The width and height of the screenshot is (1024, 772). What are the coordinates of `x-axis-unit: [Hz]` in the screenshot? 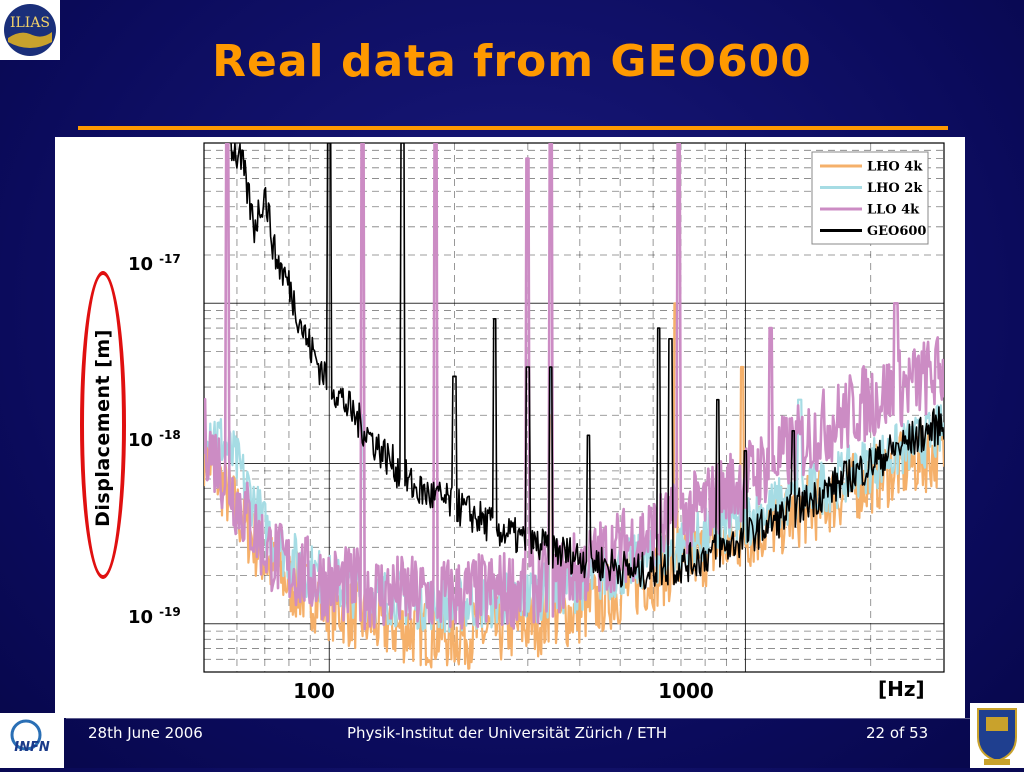 It's located at (901, 689).